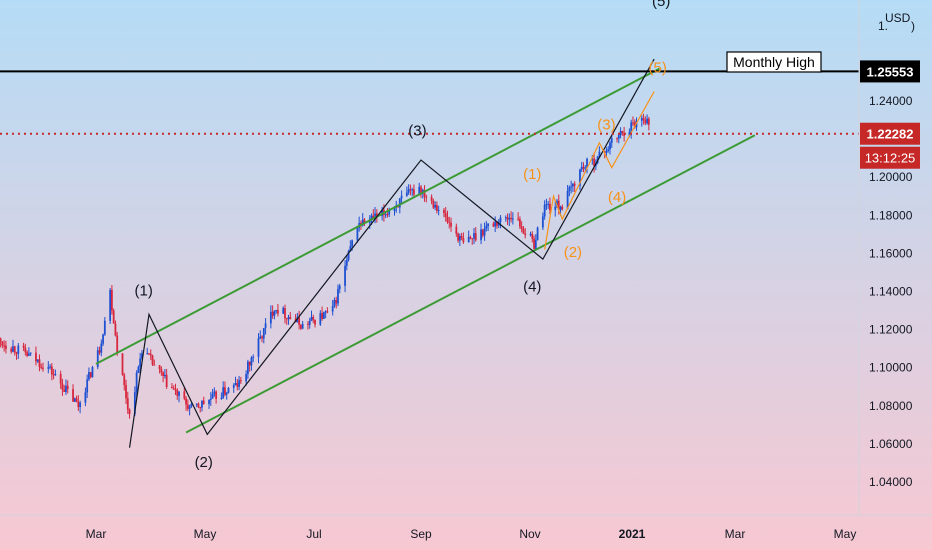 This screenshot has width=932, height=550. Describe the element at coordinates (532, 174) in the screenshot. I see `wave-label: (1)` at that location.